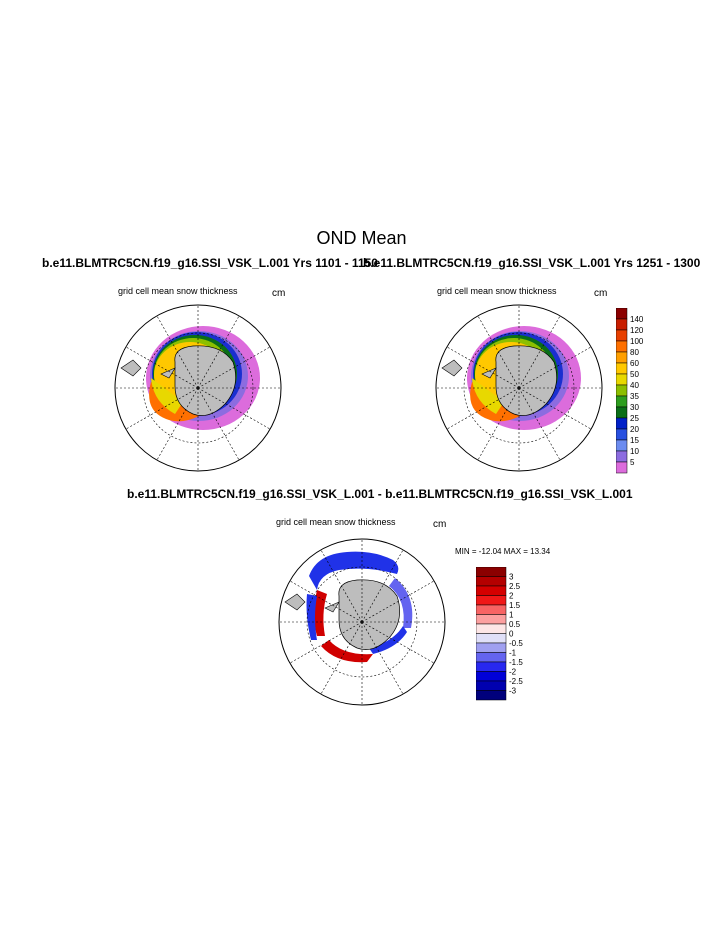  Describe the element at coordinates (279, 293) in the screenshot. I see `panel-1-units: cm` at that location.